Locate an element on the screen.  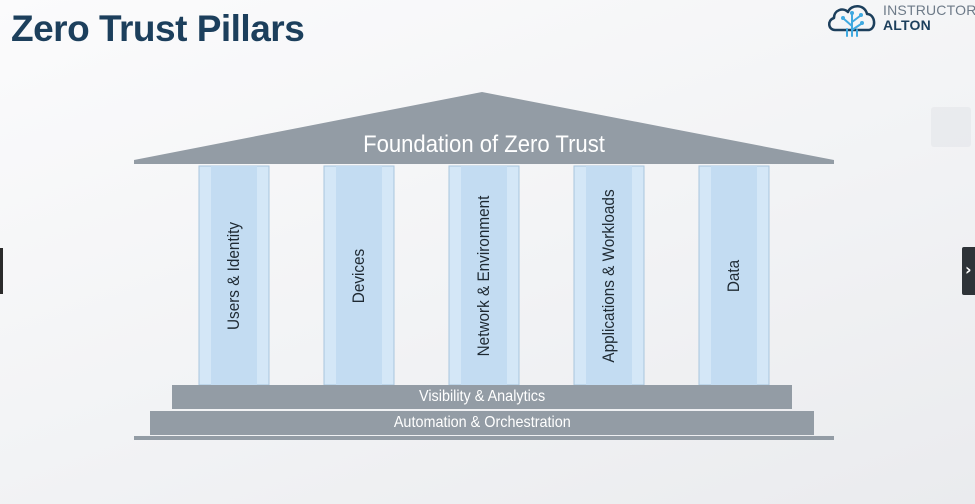
slide-title: Zero Trust Pillars is located at coordinates (158, 28).